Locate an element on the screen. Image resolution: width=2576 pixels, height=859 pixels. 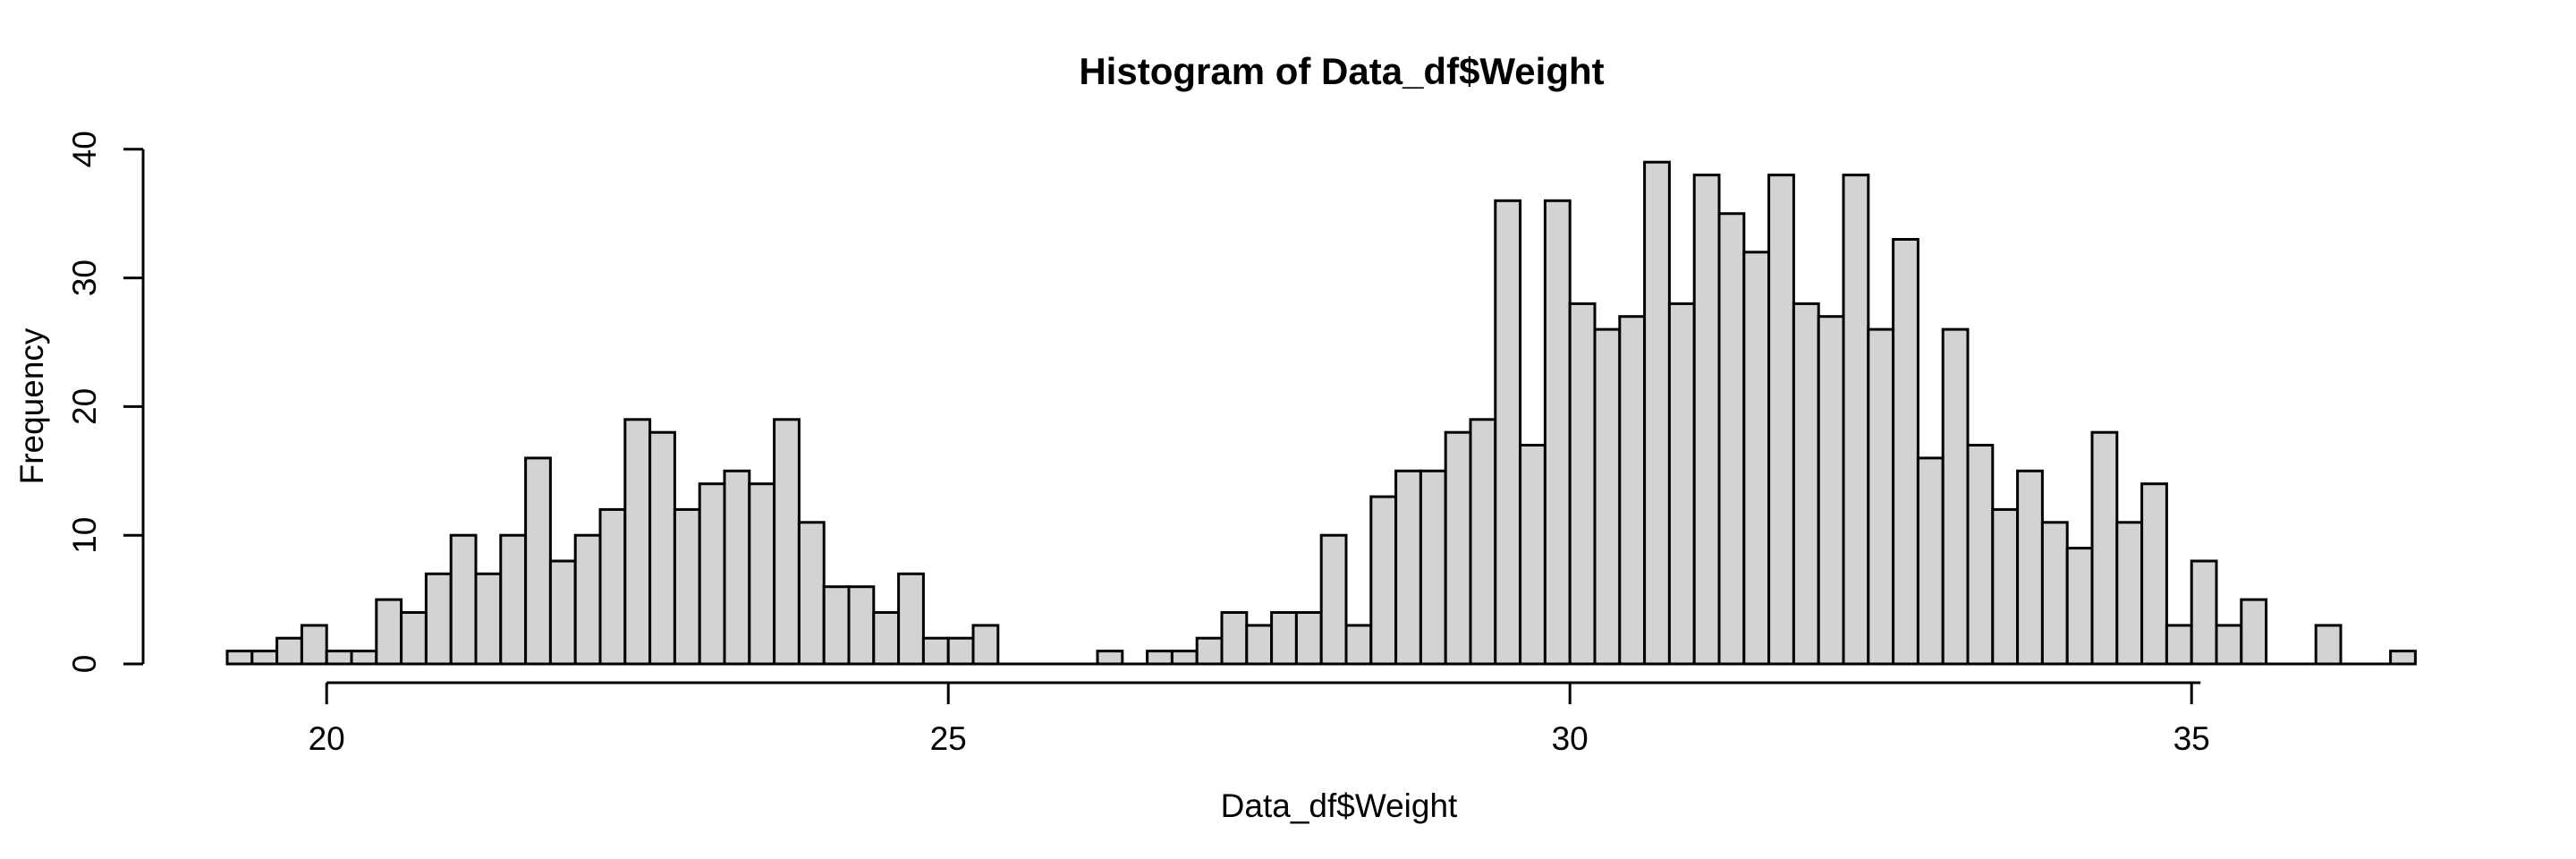
x-tick-label: 30 is located at coordinates (1570, 738).